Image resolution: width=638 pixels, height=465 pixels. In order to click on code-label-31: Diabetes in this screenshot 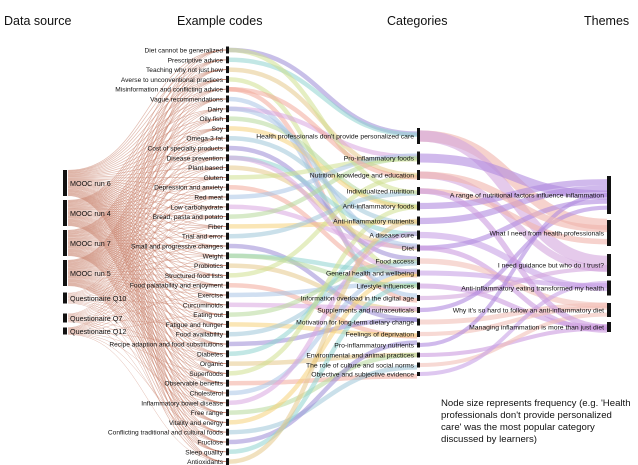, I will do `click(210, 354)`.